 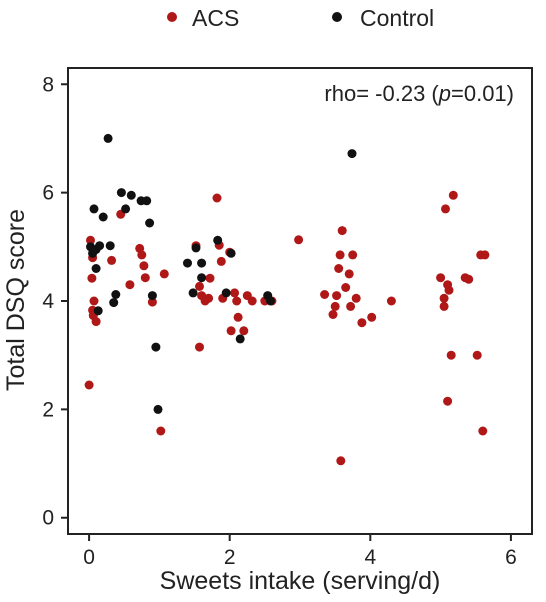 What do you see at coordinates (337, 17) in the screenshot?
I see `legend-marker-control` at bounding box center [337, 17].